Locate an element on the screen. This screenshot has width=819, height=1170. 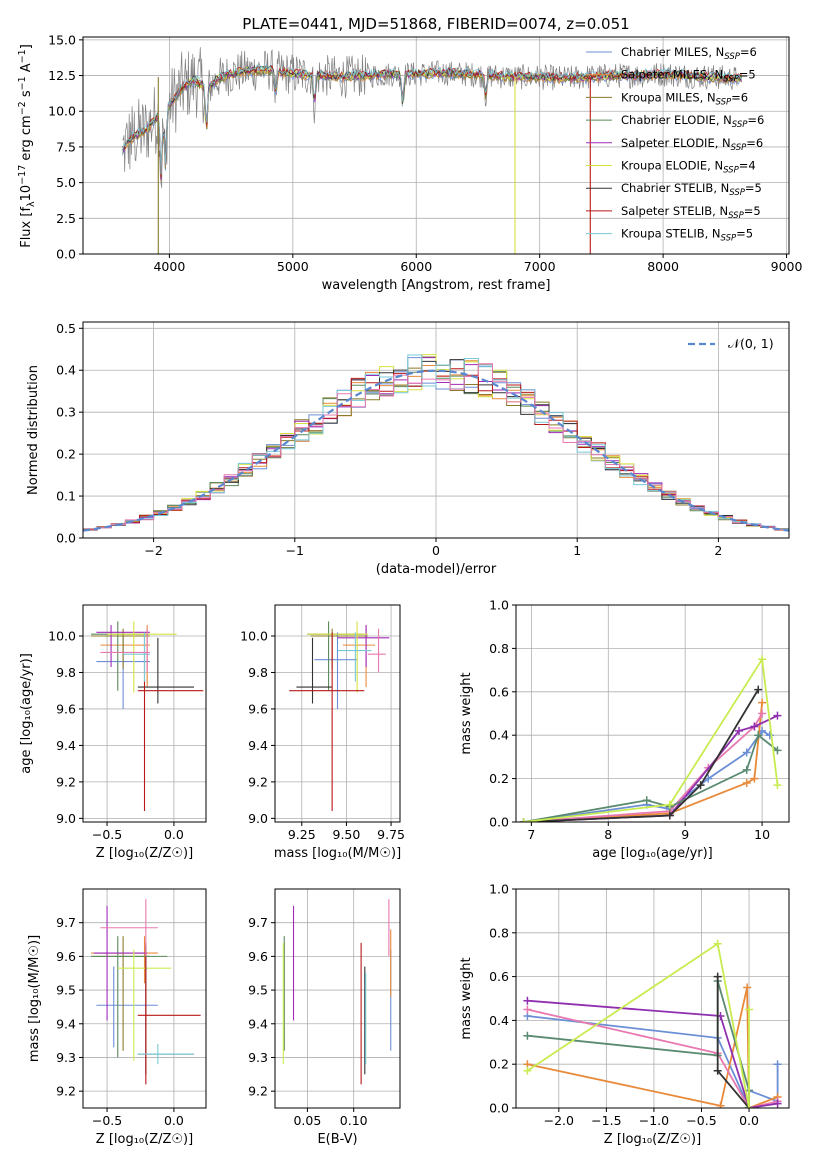
plot-area-age-vs-mass is located at coordinates (339, 716).